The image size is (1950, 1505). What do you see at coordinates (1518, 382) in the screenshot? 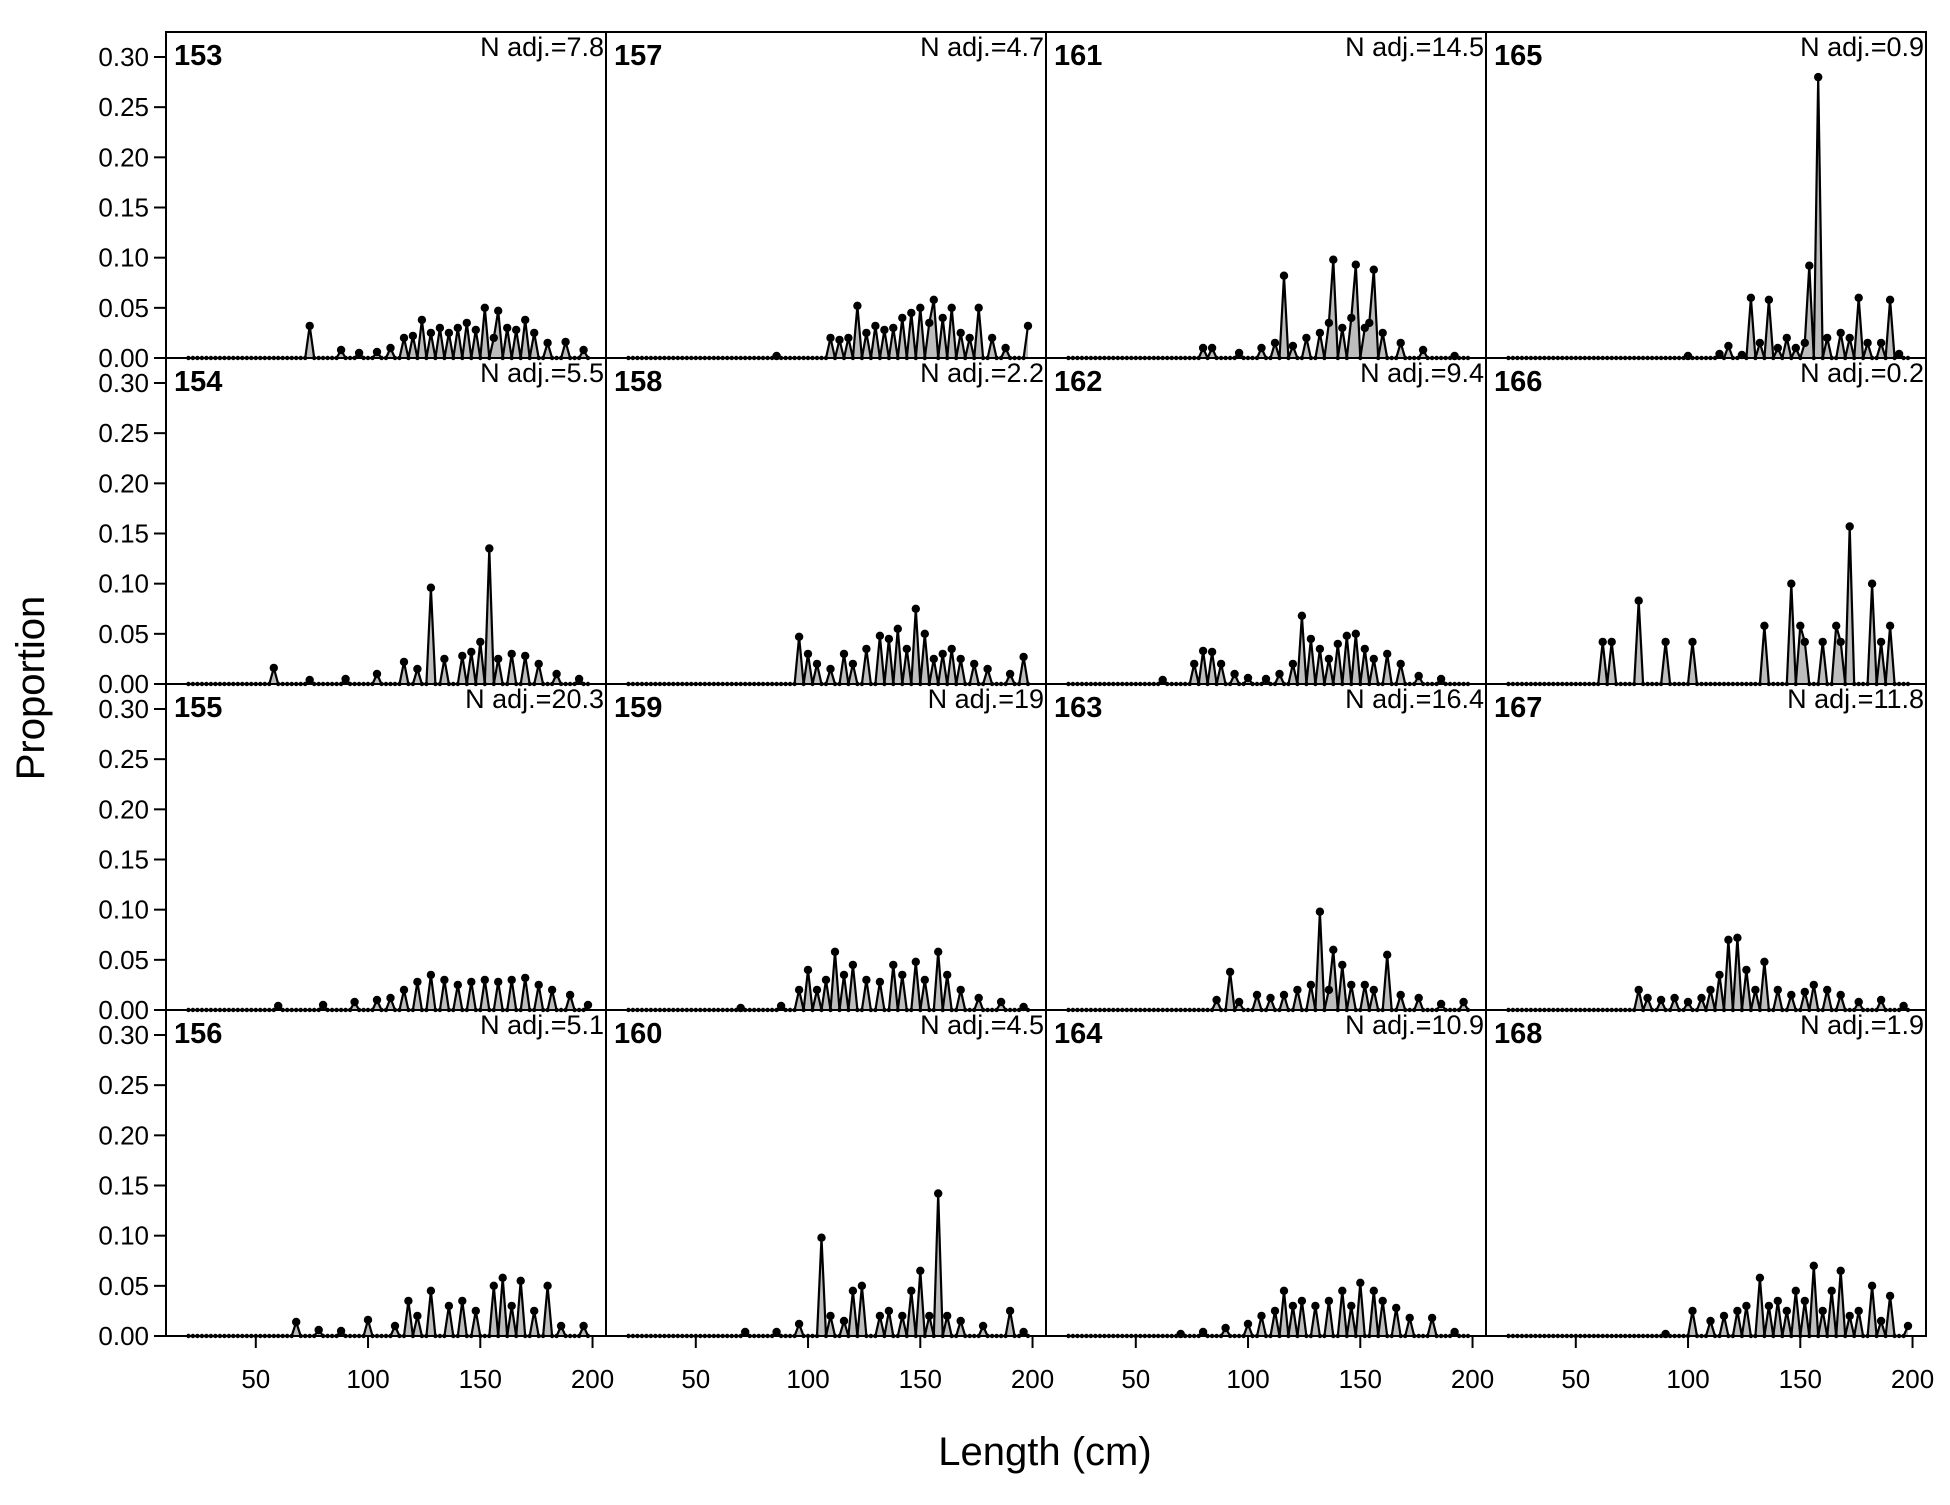
I see `panel-id-label: 166` at bounding box center [1518, 382].